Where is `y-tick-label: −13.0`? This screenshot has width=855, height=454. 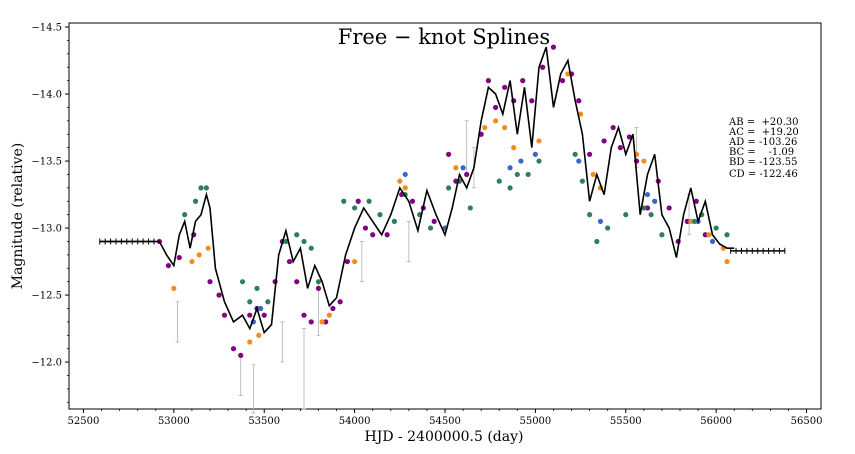 y-tick-label: −13.0 is located at coordinates (46, 229).